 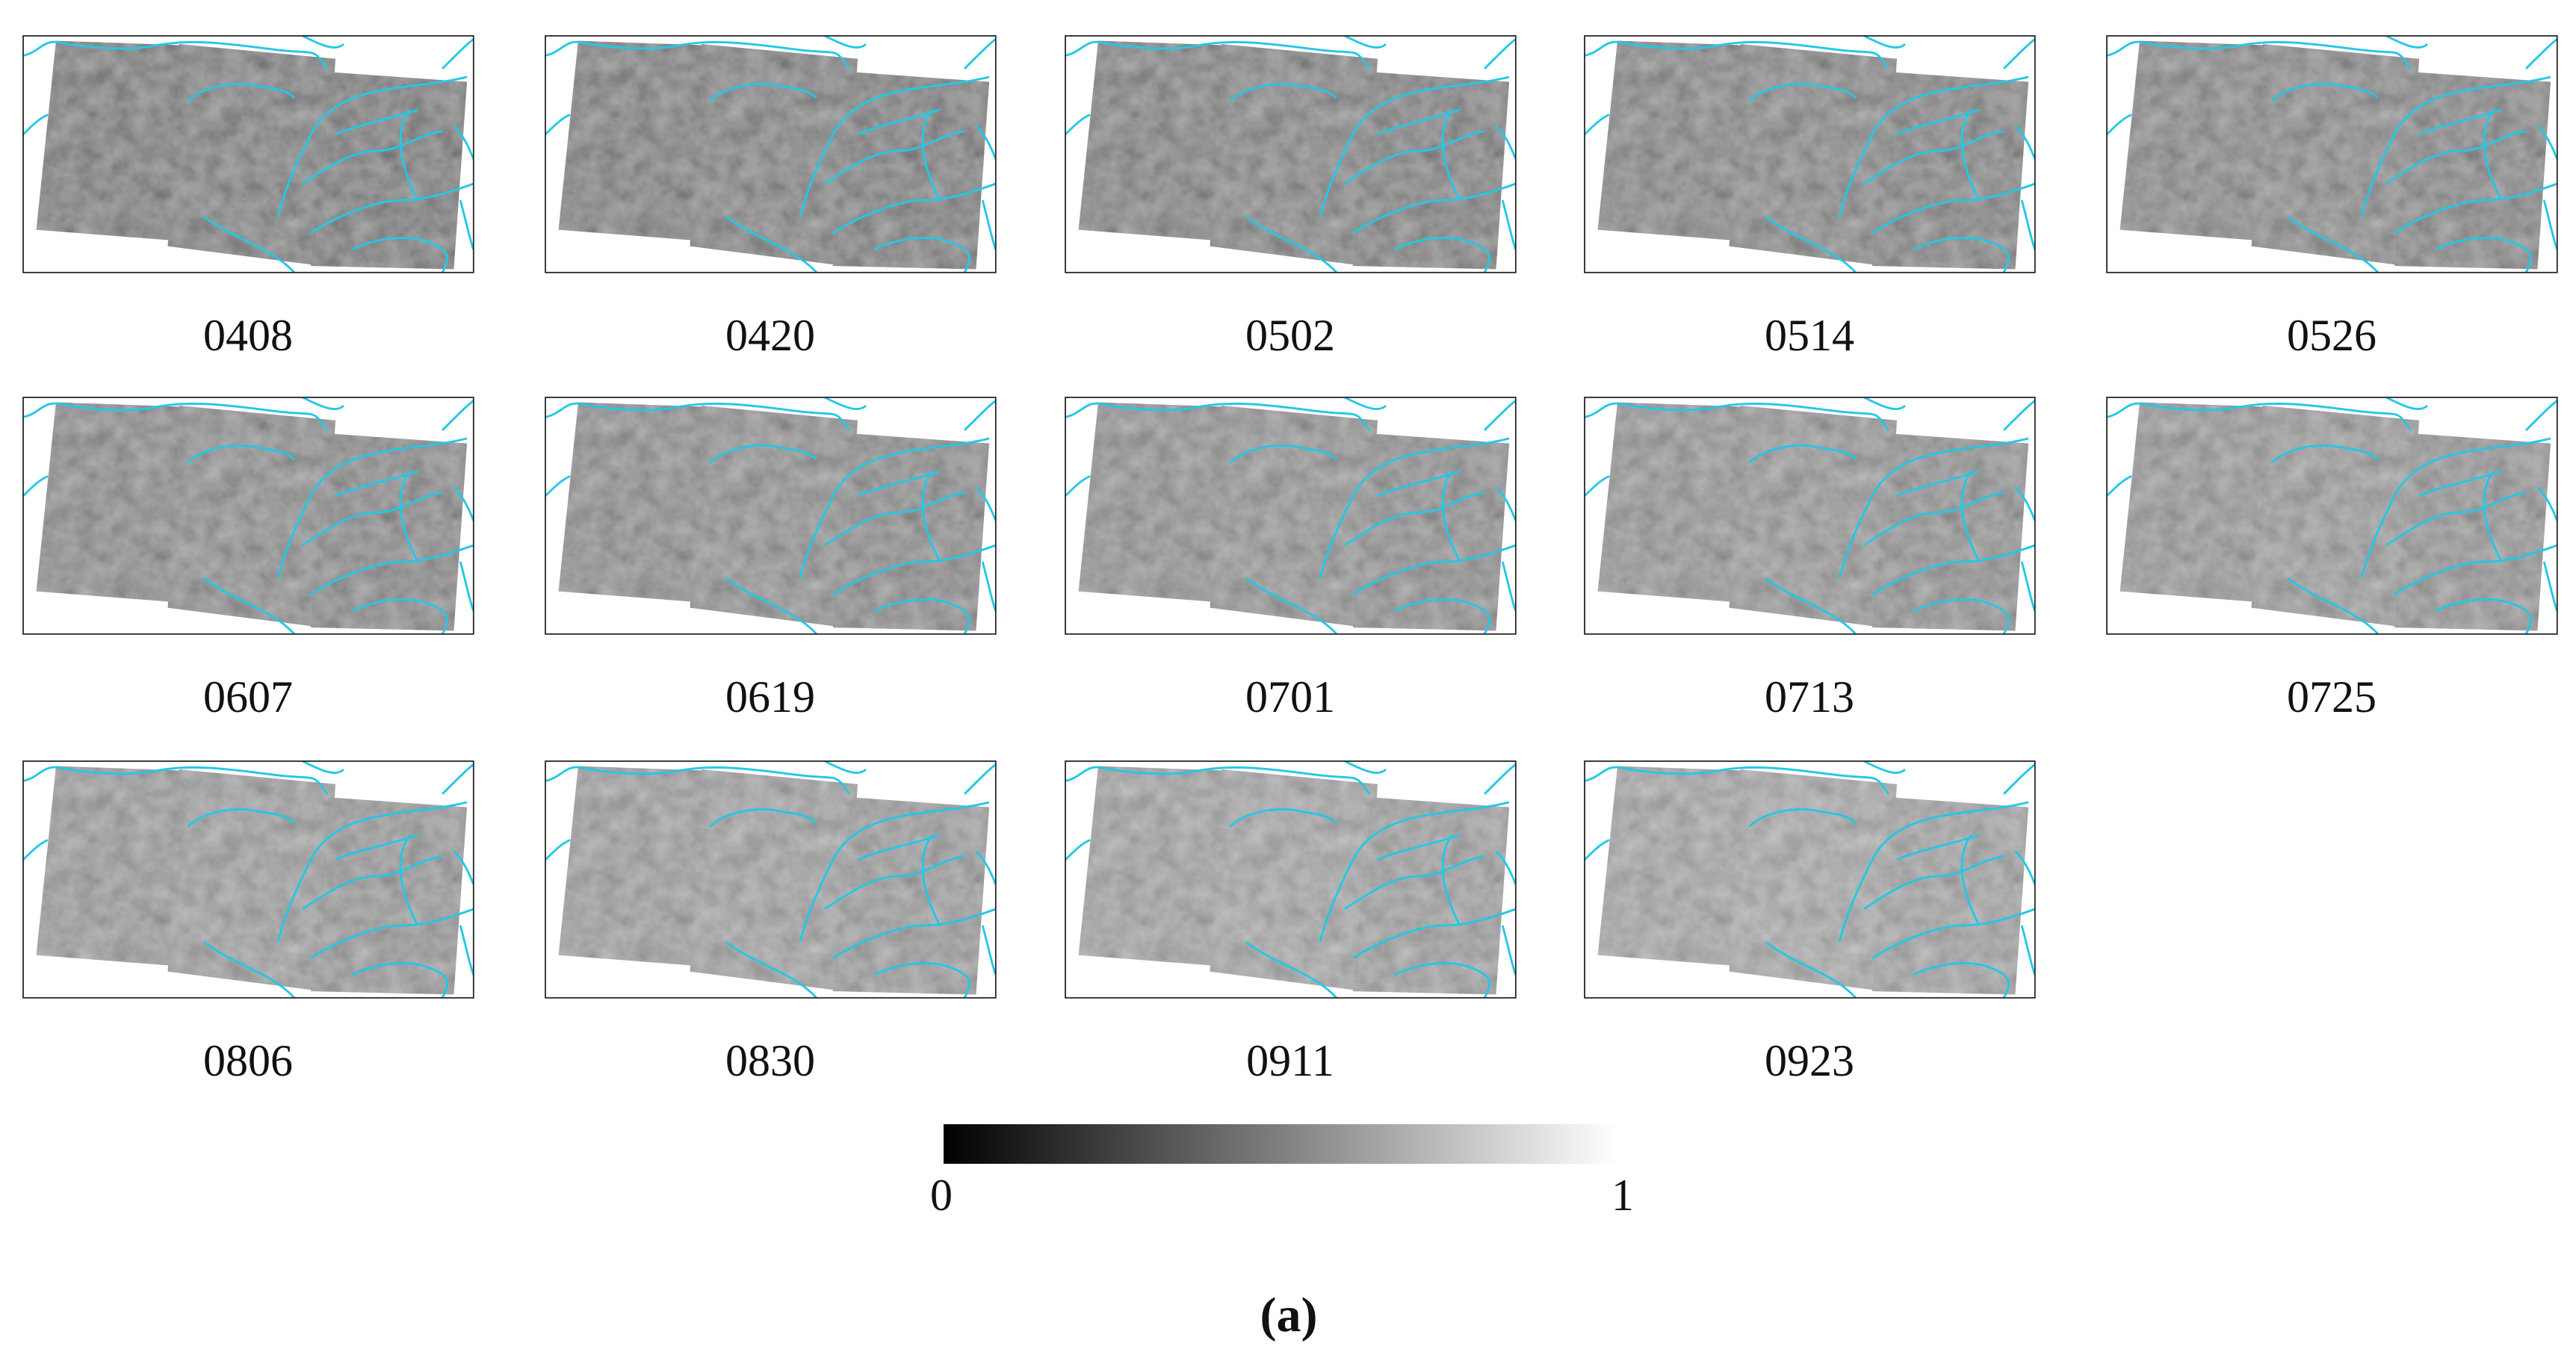 I want to click on panel-label: 0619, so click(x=770, y=697).